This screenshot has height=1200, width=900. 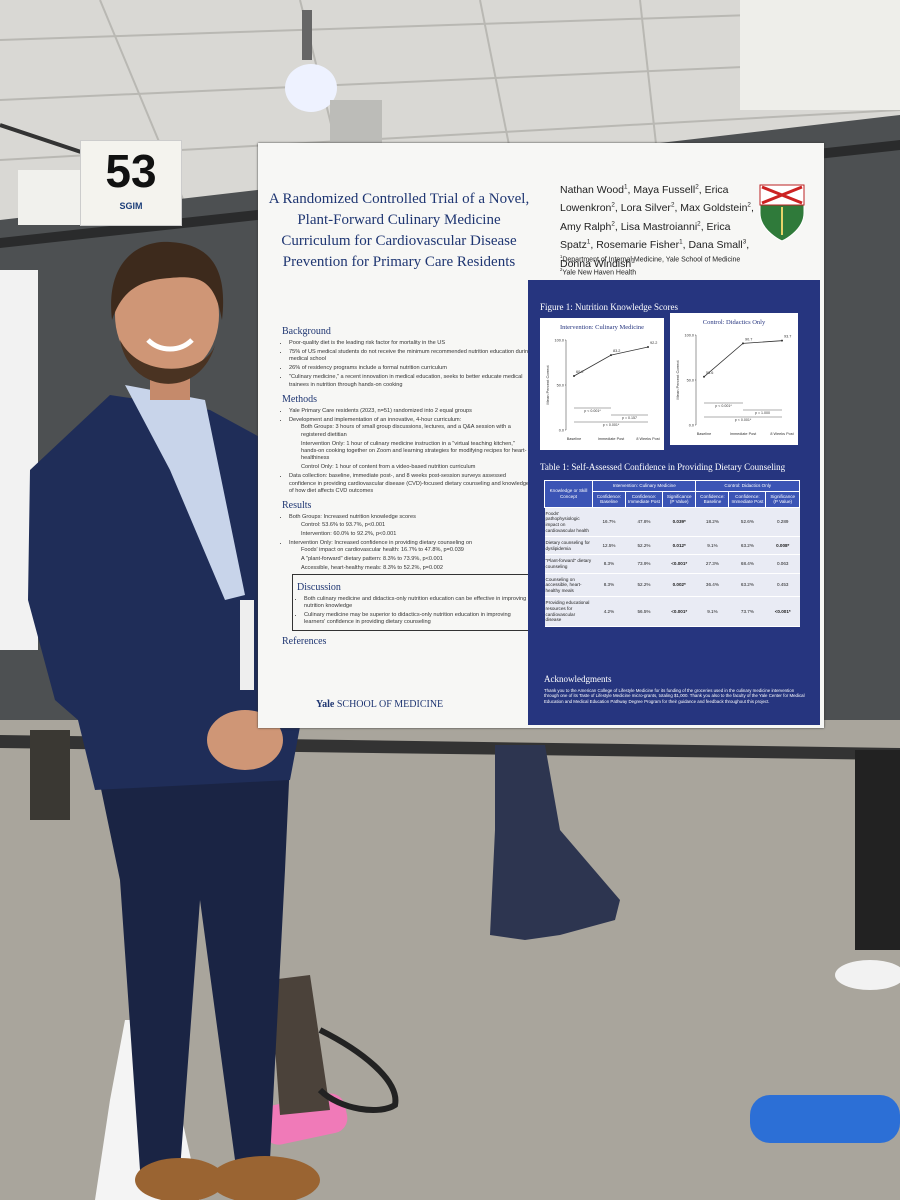 What do you see at coordinates (744, 242) in the screenshot?
I see `author-affil: 3` at bounding box center [744, 242].